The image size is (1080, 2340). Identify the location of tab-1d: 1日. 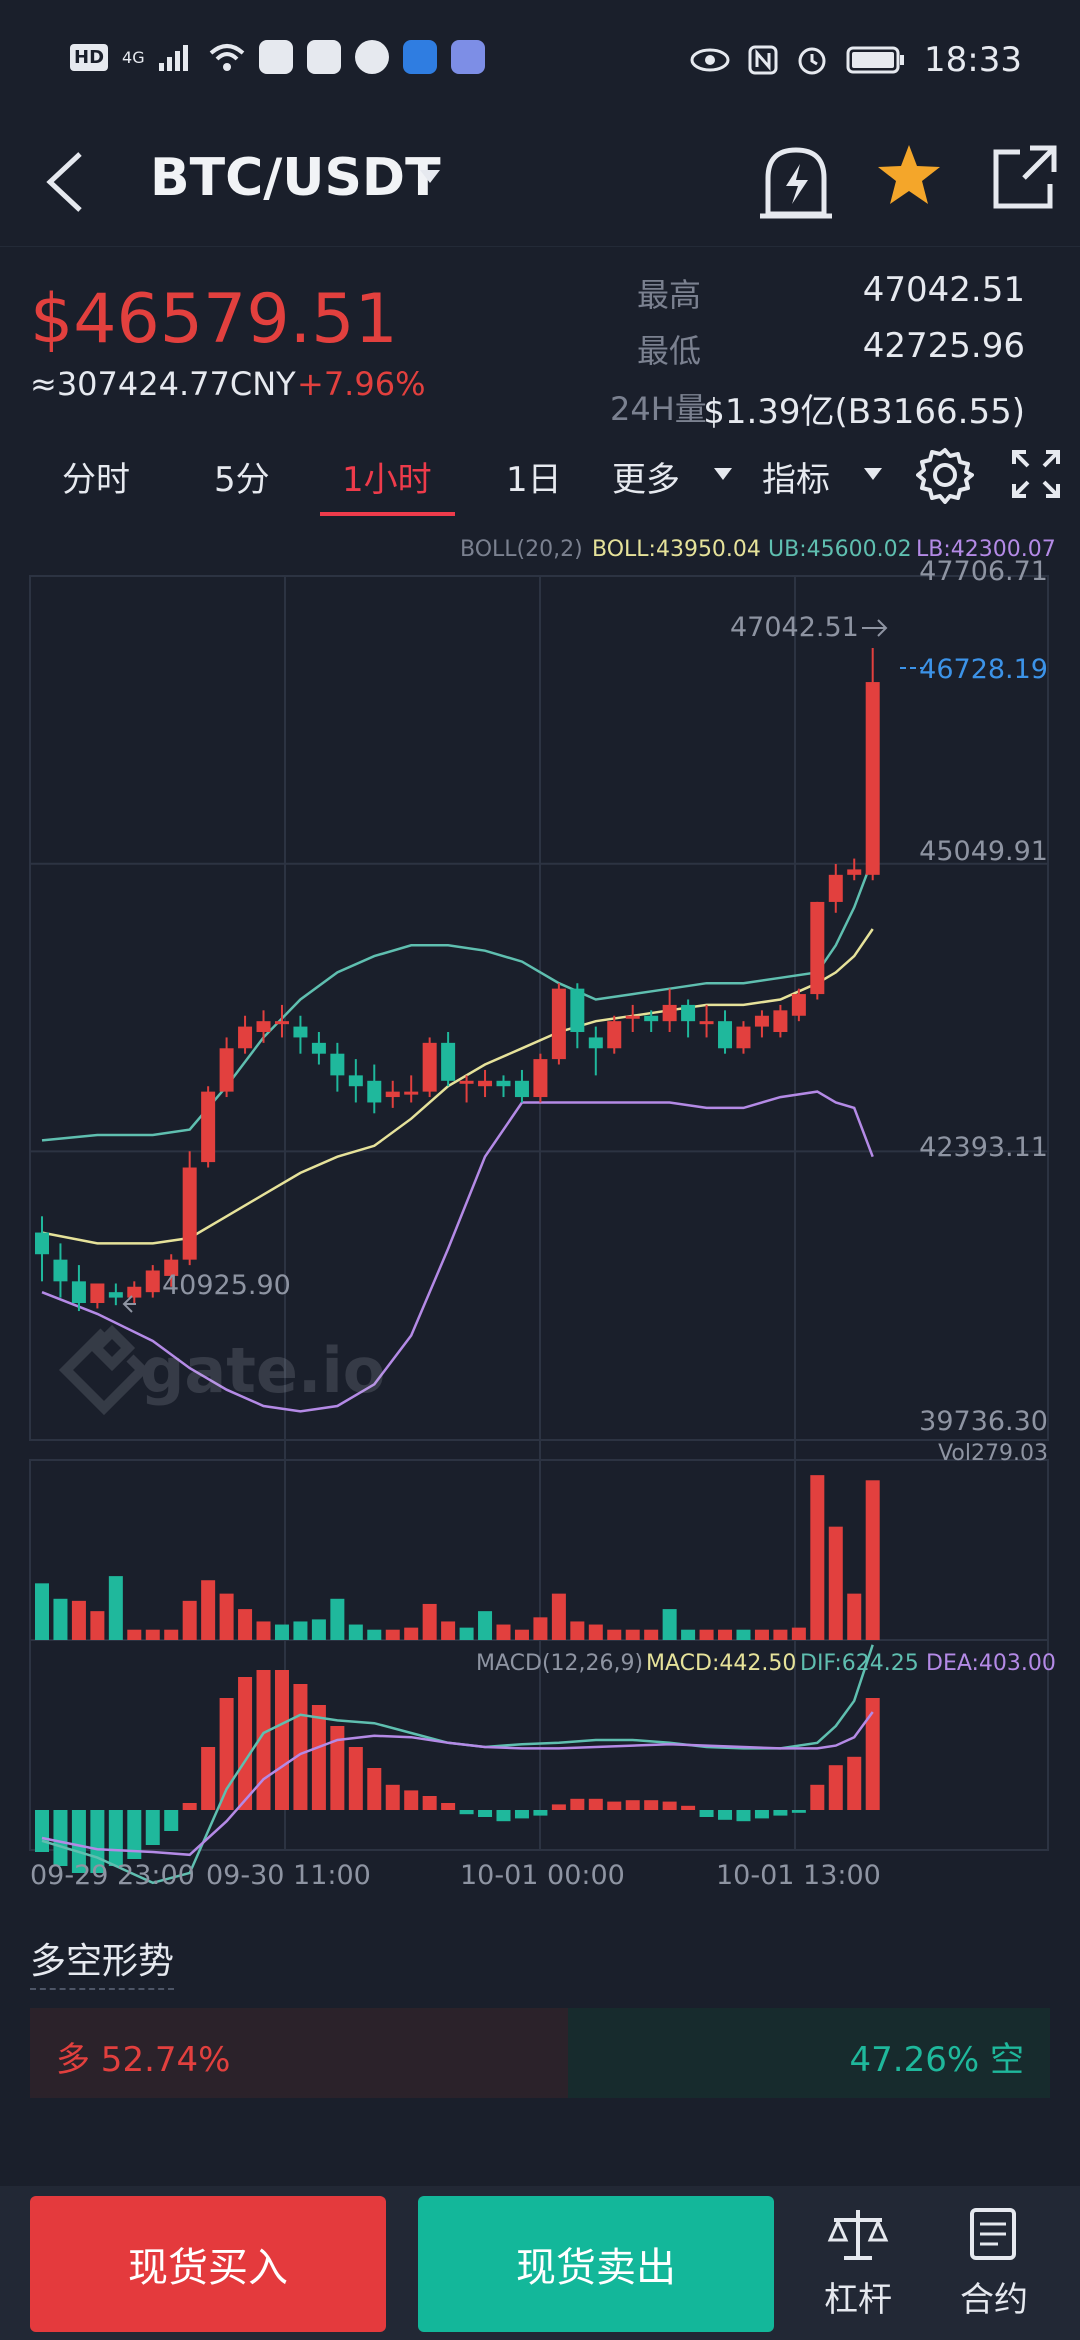
(534, 480).